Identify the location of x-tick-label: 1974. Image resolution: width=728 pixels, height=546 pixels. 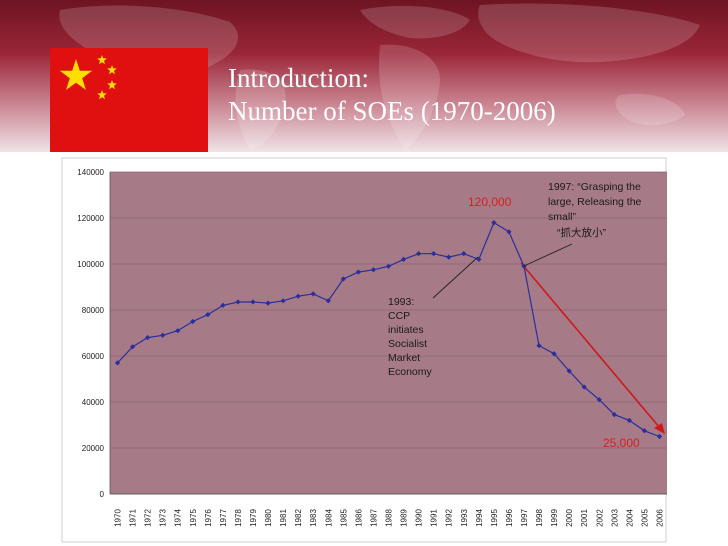
(178, 518).